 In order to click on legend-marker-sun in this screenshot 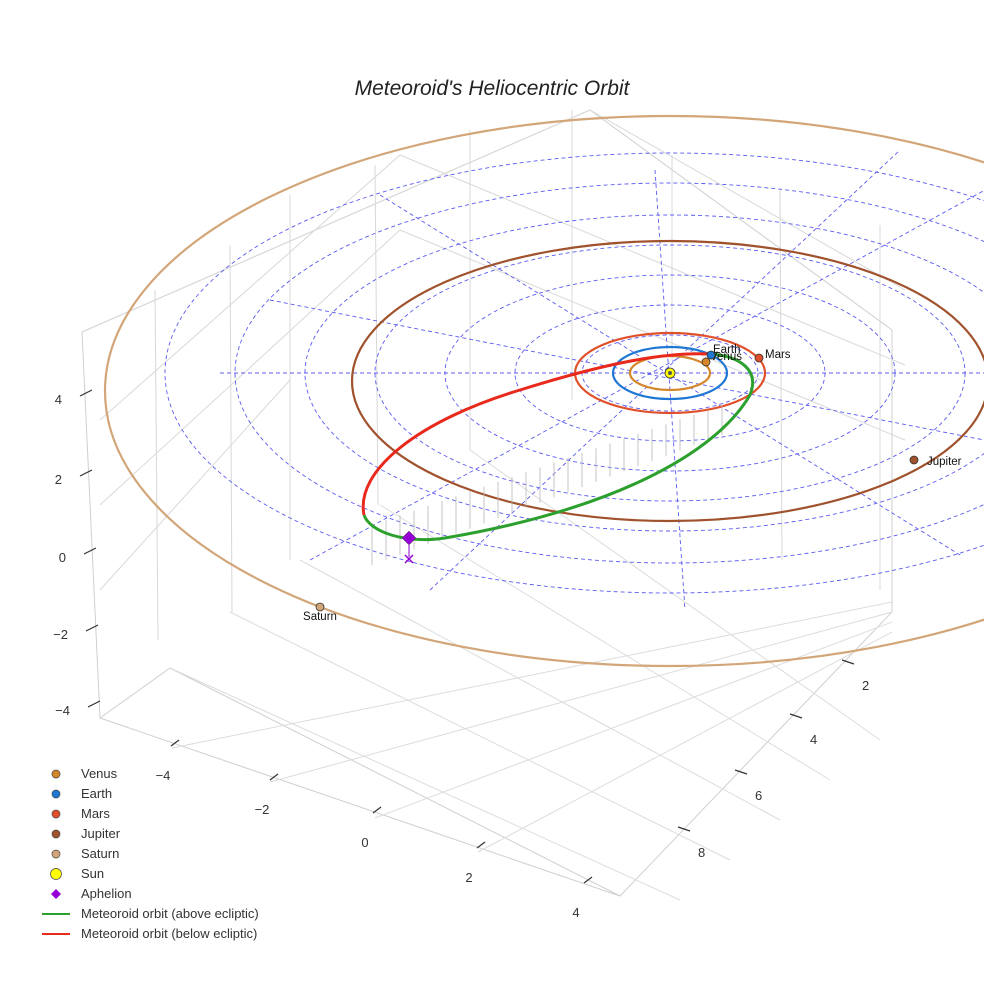, I will do `click(56, 874)`.